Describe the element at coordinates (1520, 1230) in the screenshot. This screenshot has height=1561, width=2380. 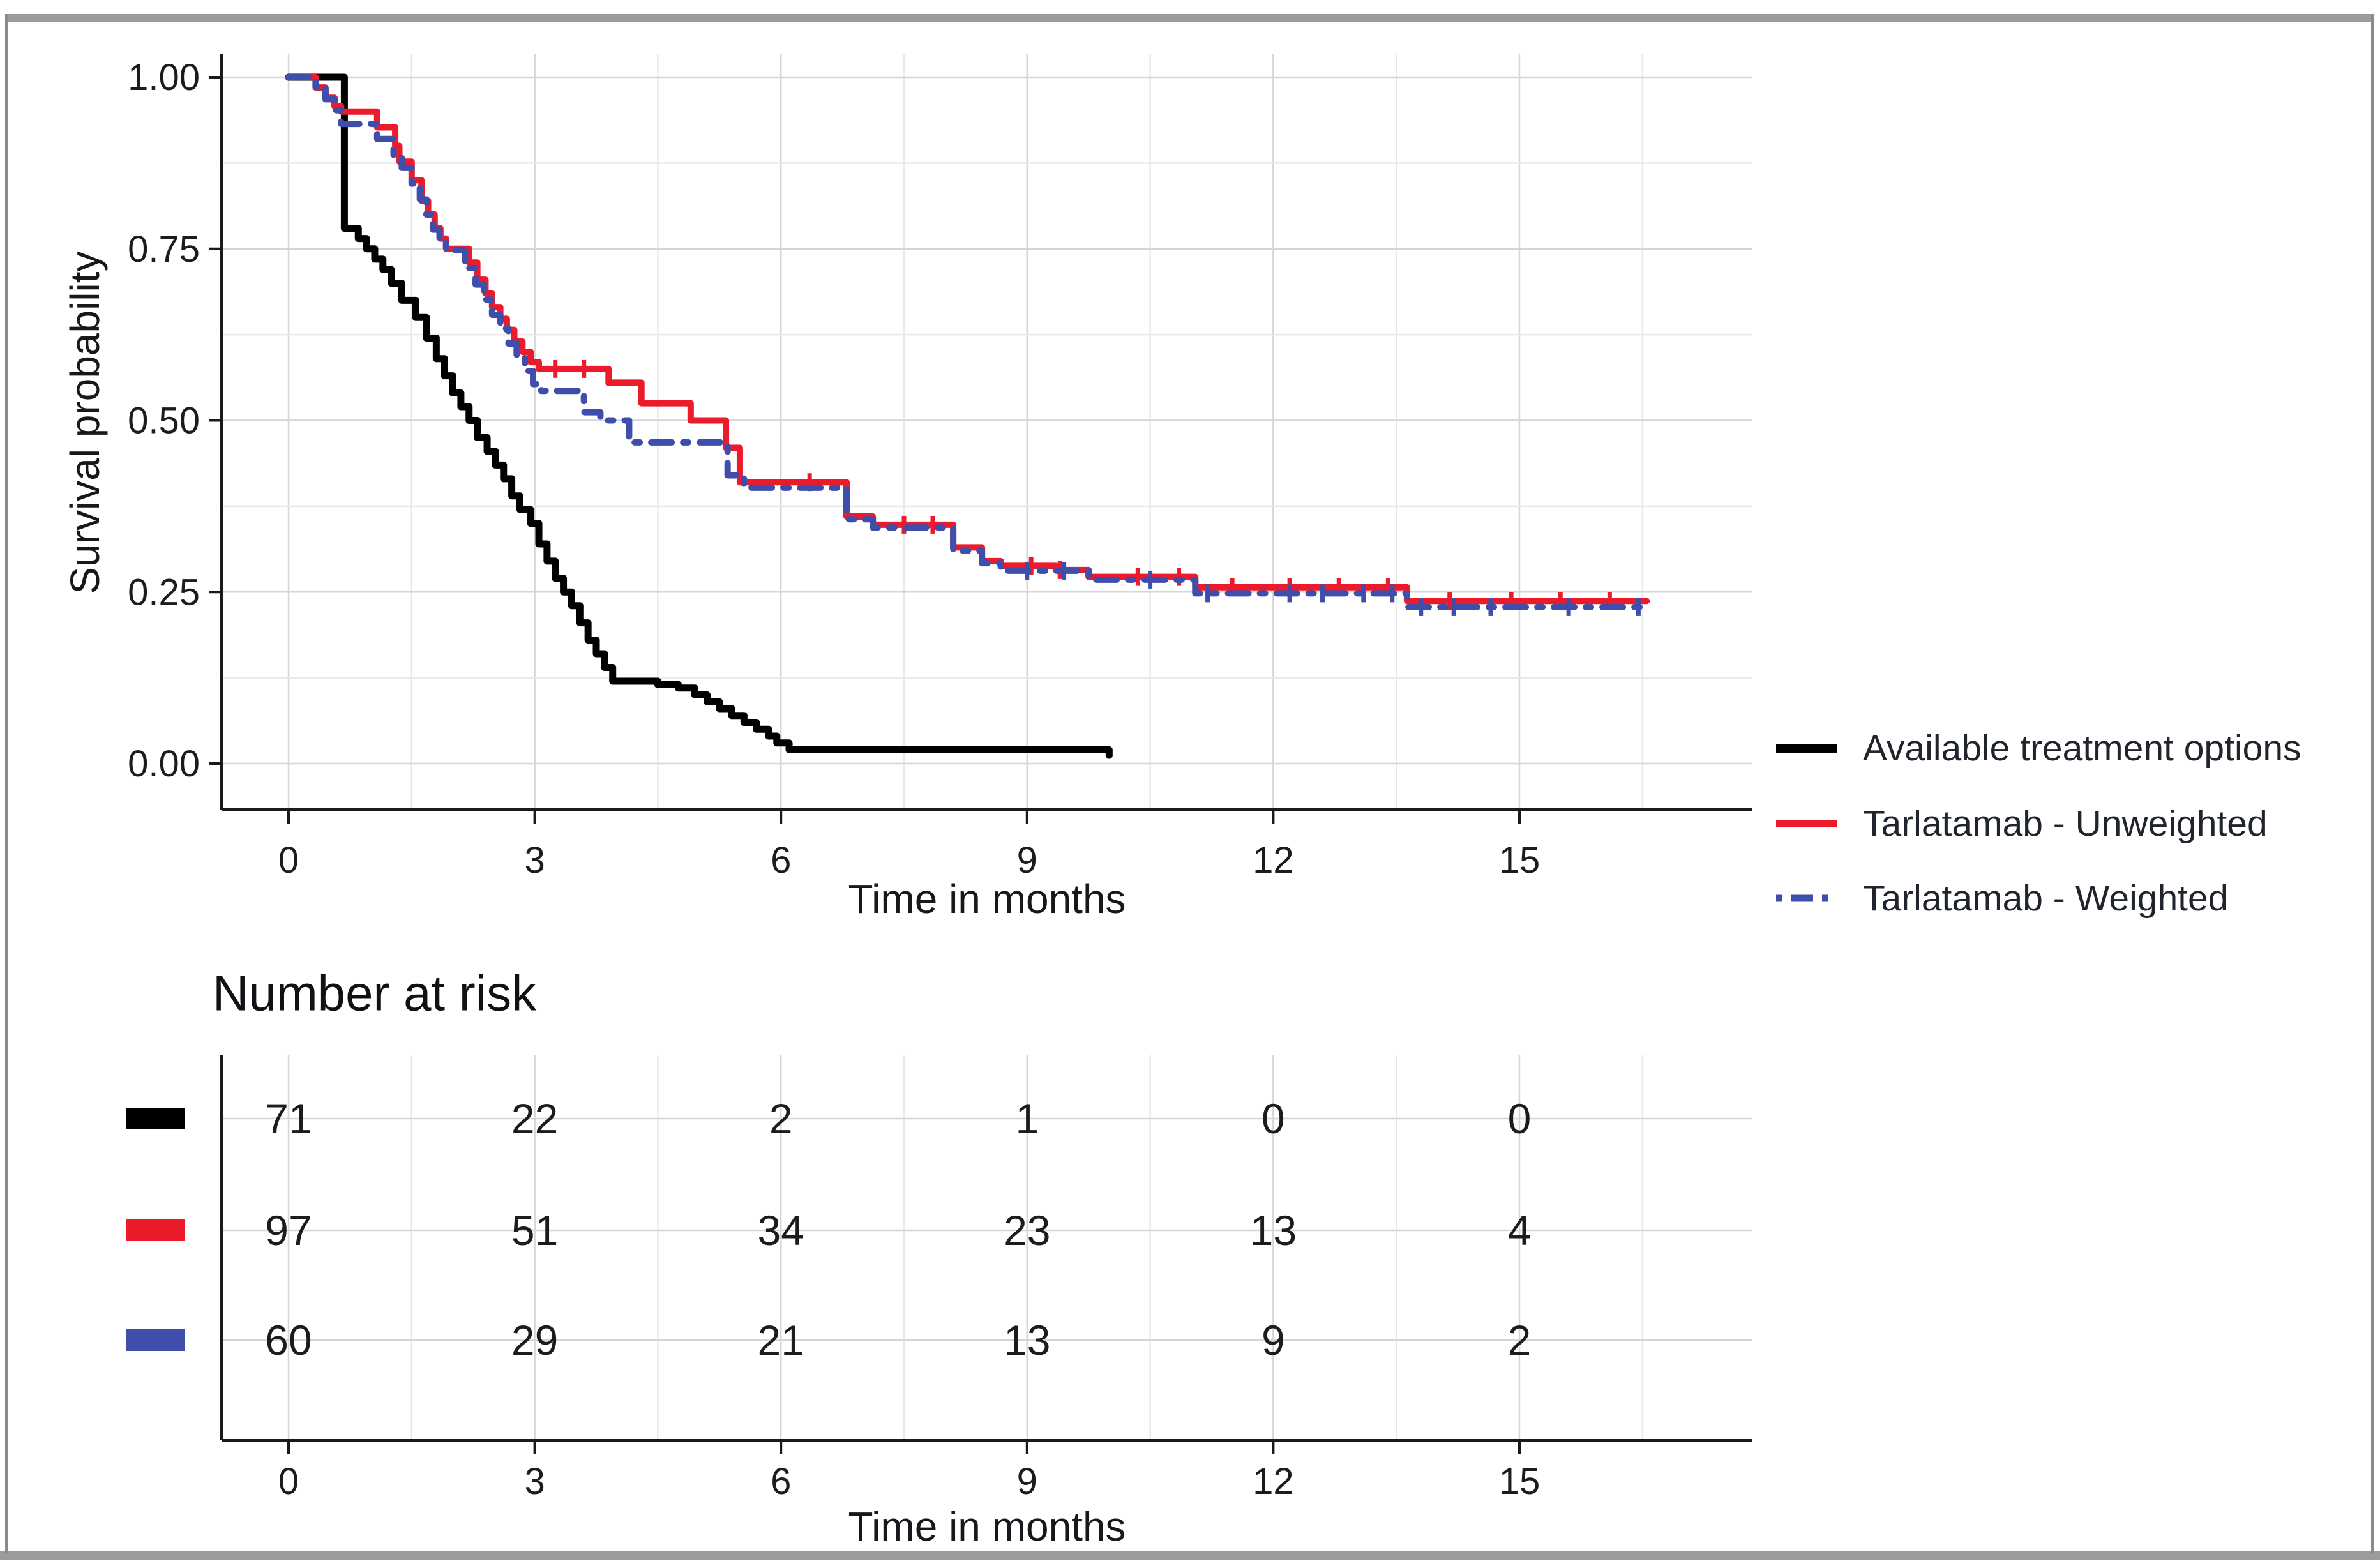
I see `risk-count: 4` at that location.